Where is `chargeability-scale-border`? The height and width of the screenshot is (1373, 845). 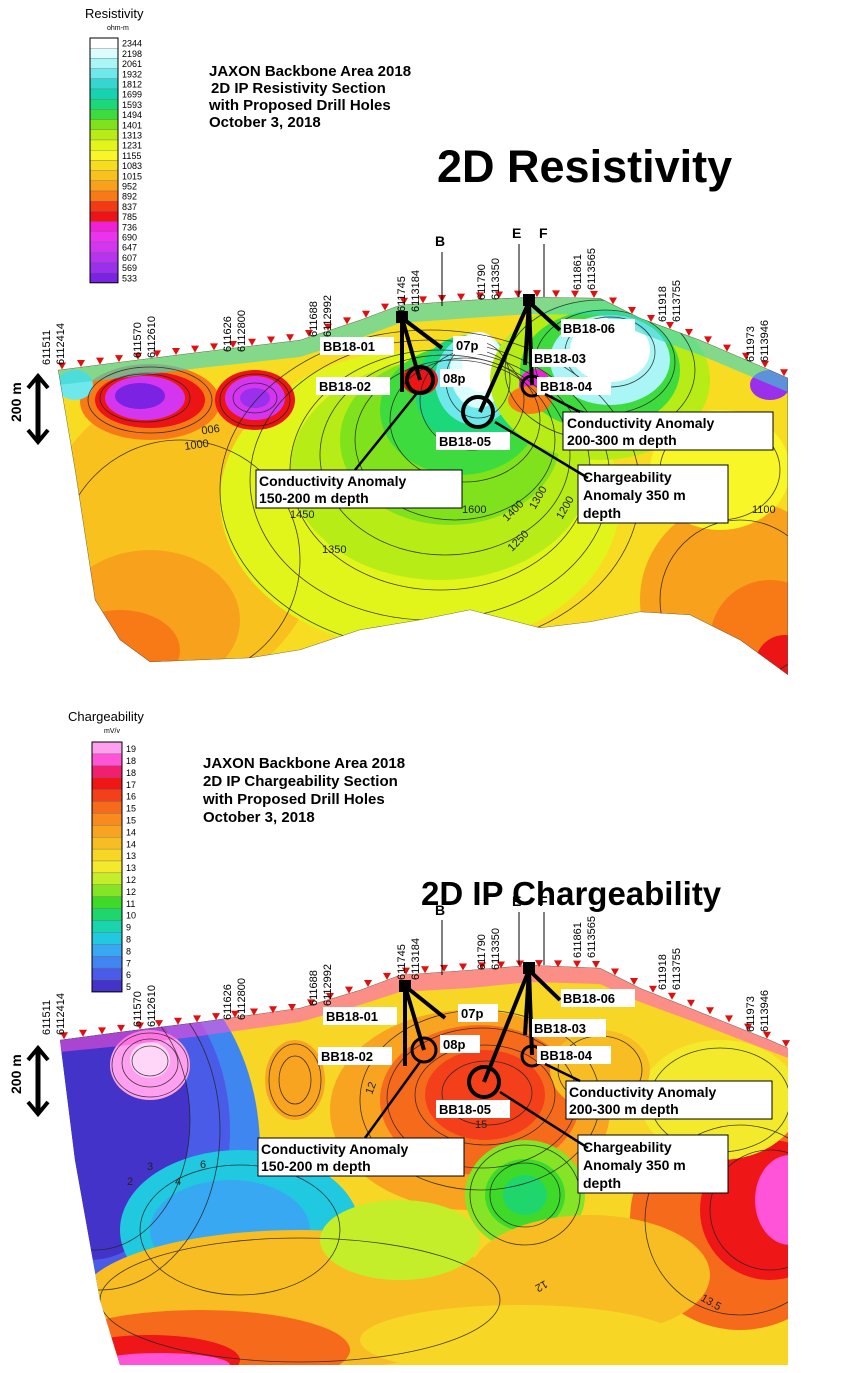
chargeability-scale-border is located at coordinates (107, 867).